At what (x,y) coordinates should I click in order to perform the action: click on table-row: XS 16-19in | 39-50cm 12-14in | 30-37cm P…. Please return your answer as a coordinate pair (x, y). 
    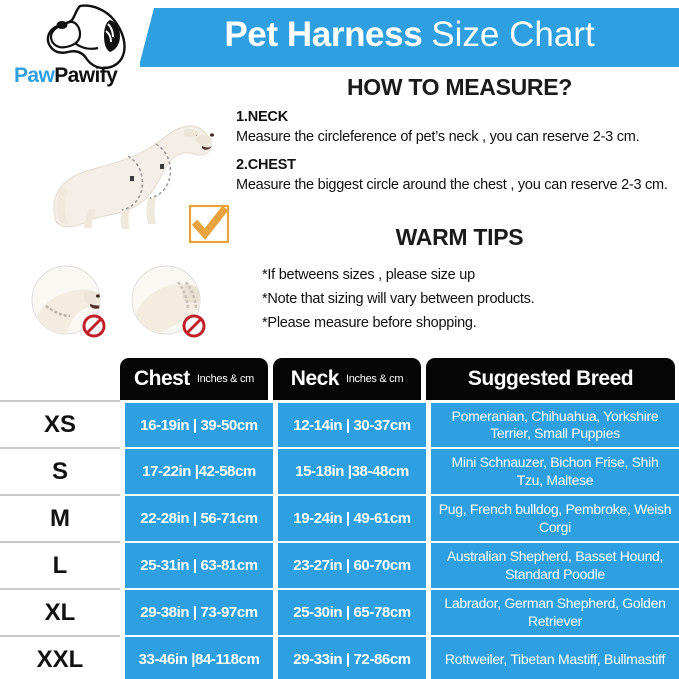
    Looking at the image, I should click on (339, 423).